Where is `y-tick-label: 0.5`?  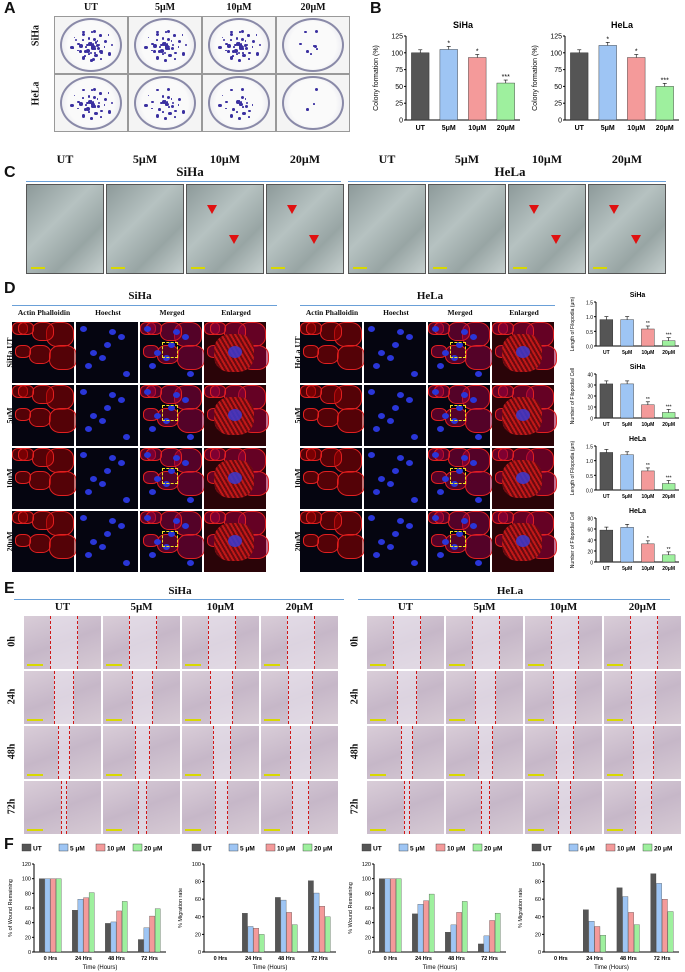
y-tick-label: 0.5 is located at coordinates (589, 477).